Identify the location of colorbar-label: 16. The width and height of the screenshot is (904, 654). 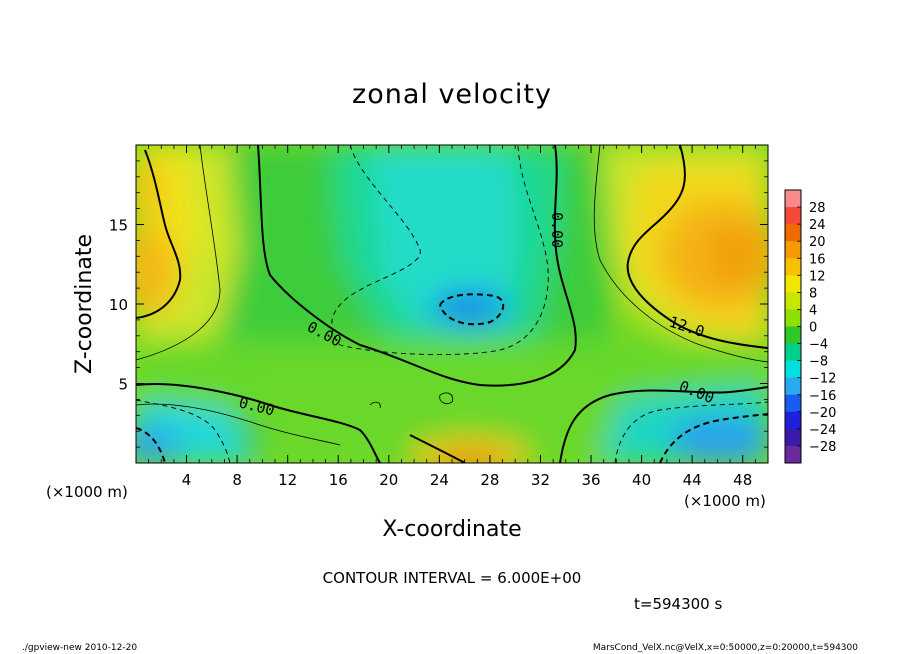
(817, 259).